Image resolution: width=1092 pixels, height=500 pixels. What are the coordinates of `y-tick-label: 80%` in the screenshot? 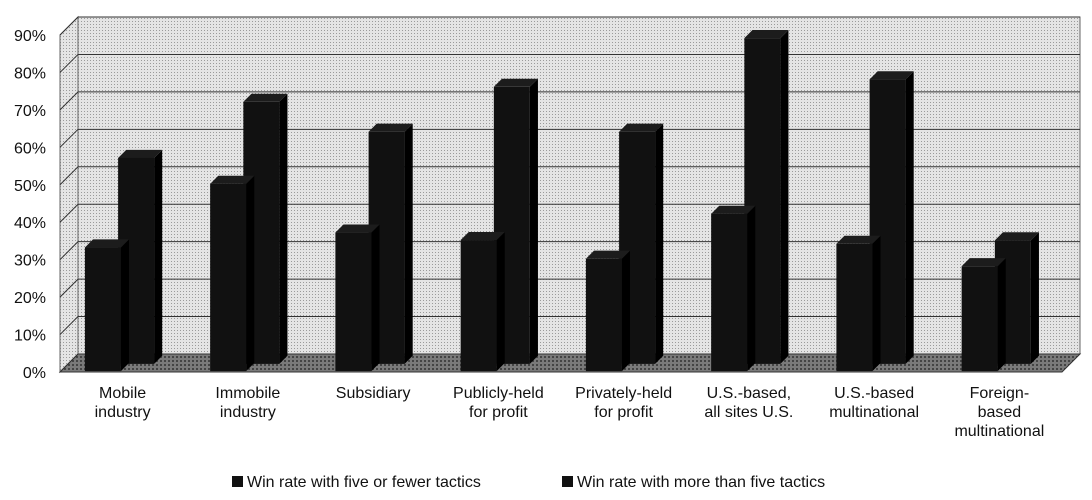 It's located at (30, 73).